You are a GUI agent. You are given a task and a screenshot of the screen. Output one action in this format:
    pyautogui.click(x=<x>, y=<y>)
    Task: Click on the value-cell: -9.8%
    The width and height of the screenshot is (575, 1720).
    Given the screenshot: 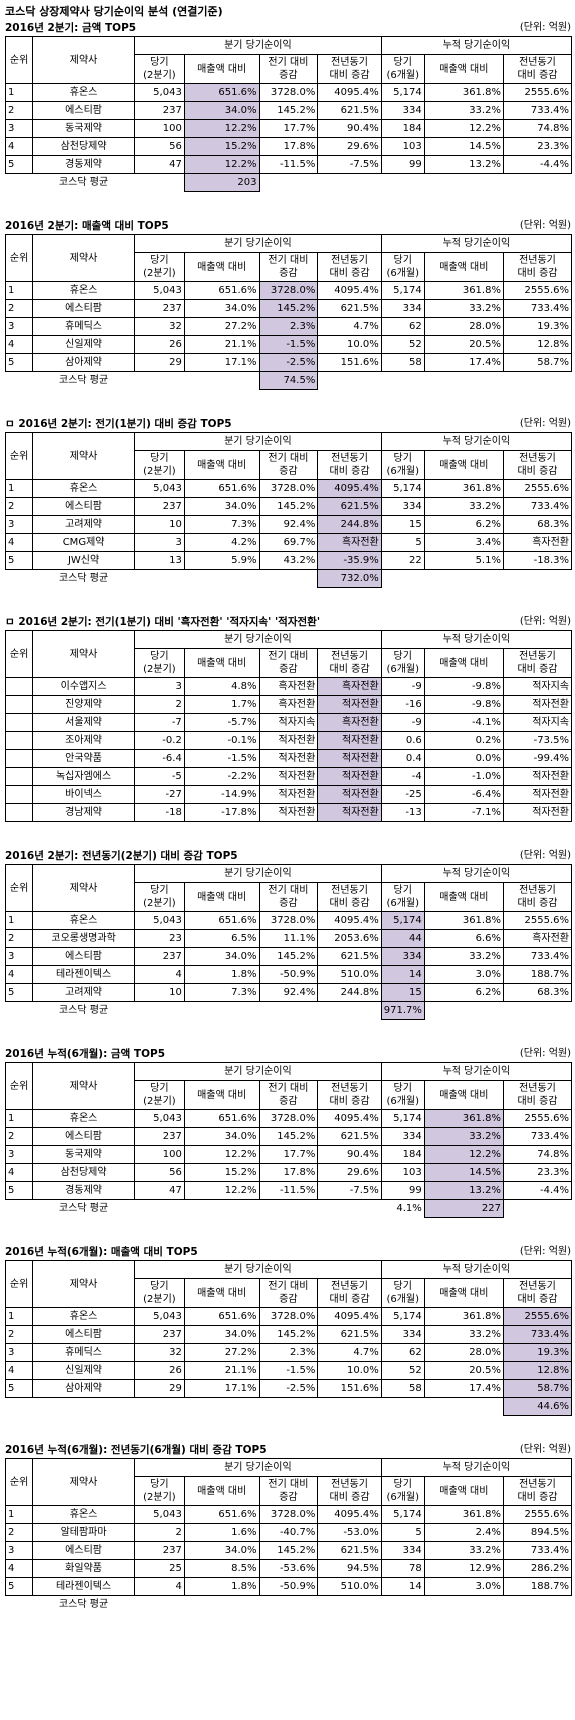 What is the action you would take?
    pyautogui.click(x=463, y=686)
    